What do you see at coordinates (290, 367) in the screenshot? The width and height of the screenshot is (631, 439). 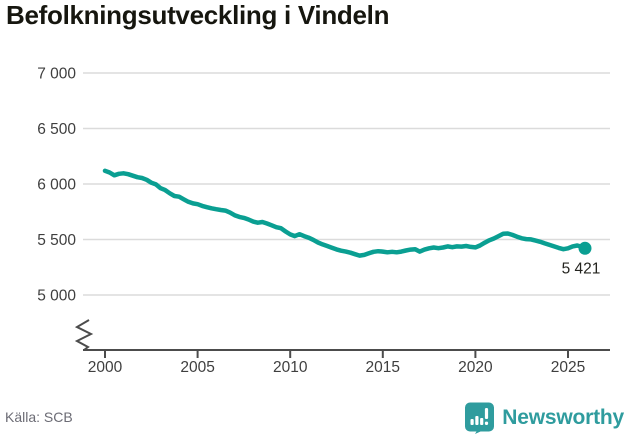 I see `x-tick-label: 2010` at bounding box center [290, 367].